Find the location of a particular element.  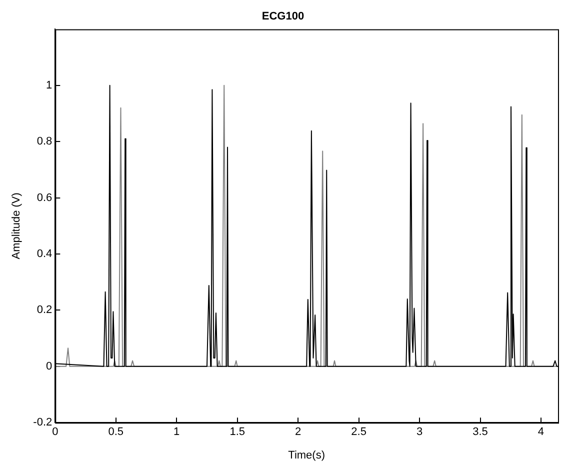

x-tick-label: 2.5 is located at coordinates (358, 432).